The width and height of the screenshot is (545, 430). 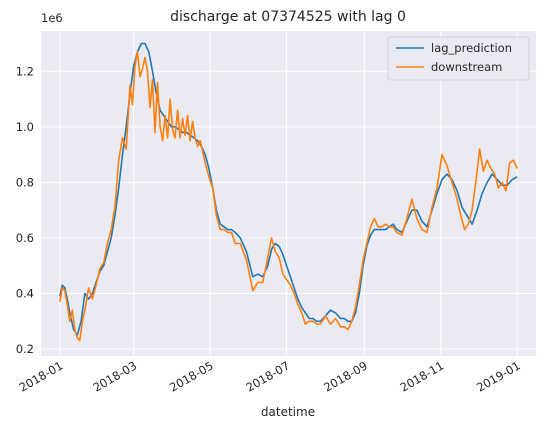 What do you see at coordinates (115, 376) in the screenshot?
I see `x-tick-label: 2018-03` at bounding box center [115, 376].